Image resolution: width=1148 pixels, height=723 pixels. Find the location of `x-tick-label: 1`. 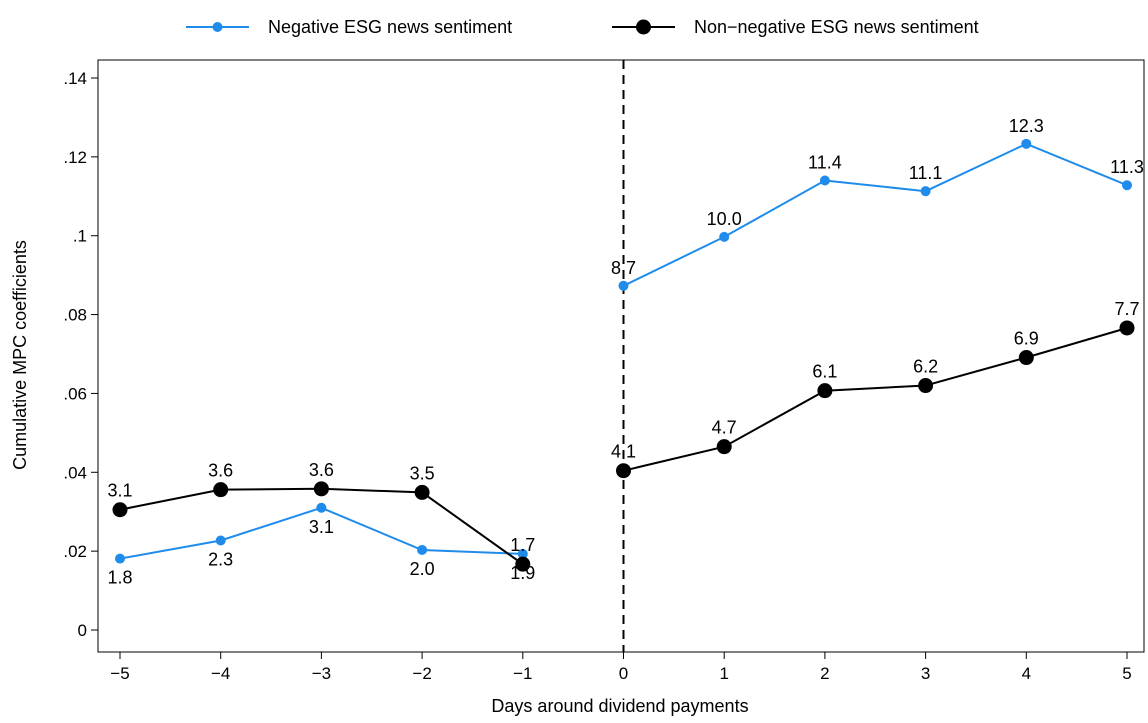

x-tick-label: 1 is located at coordinates (723, 673).